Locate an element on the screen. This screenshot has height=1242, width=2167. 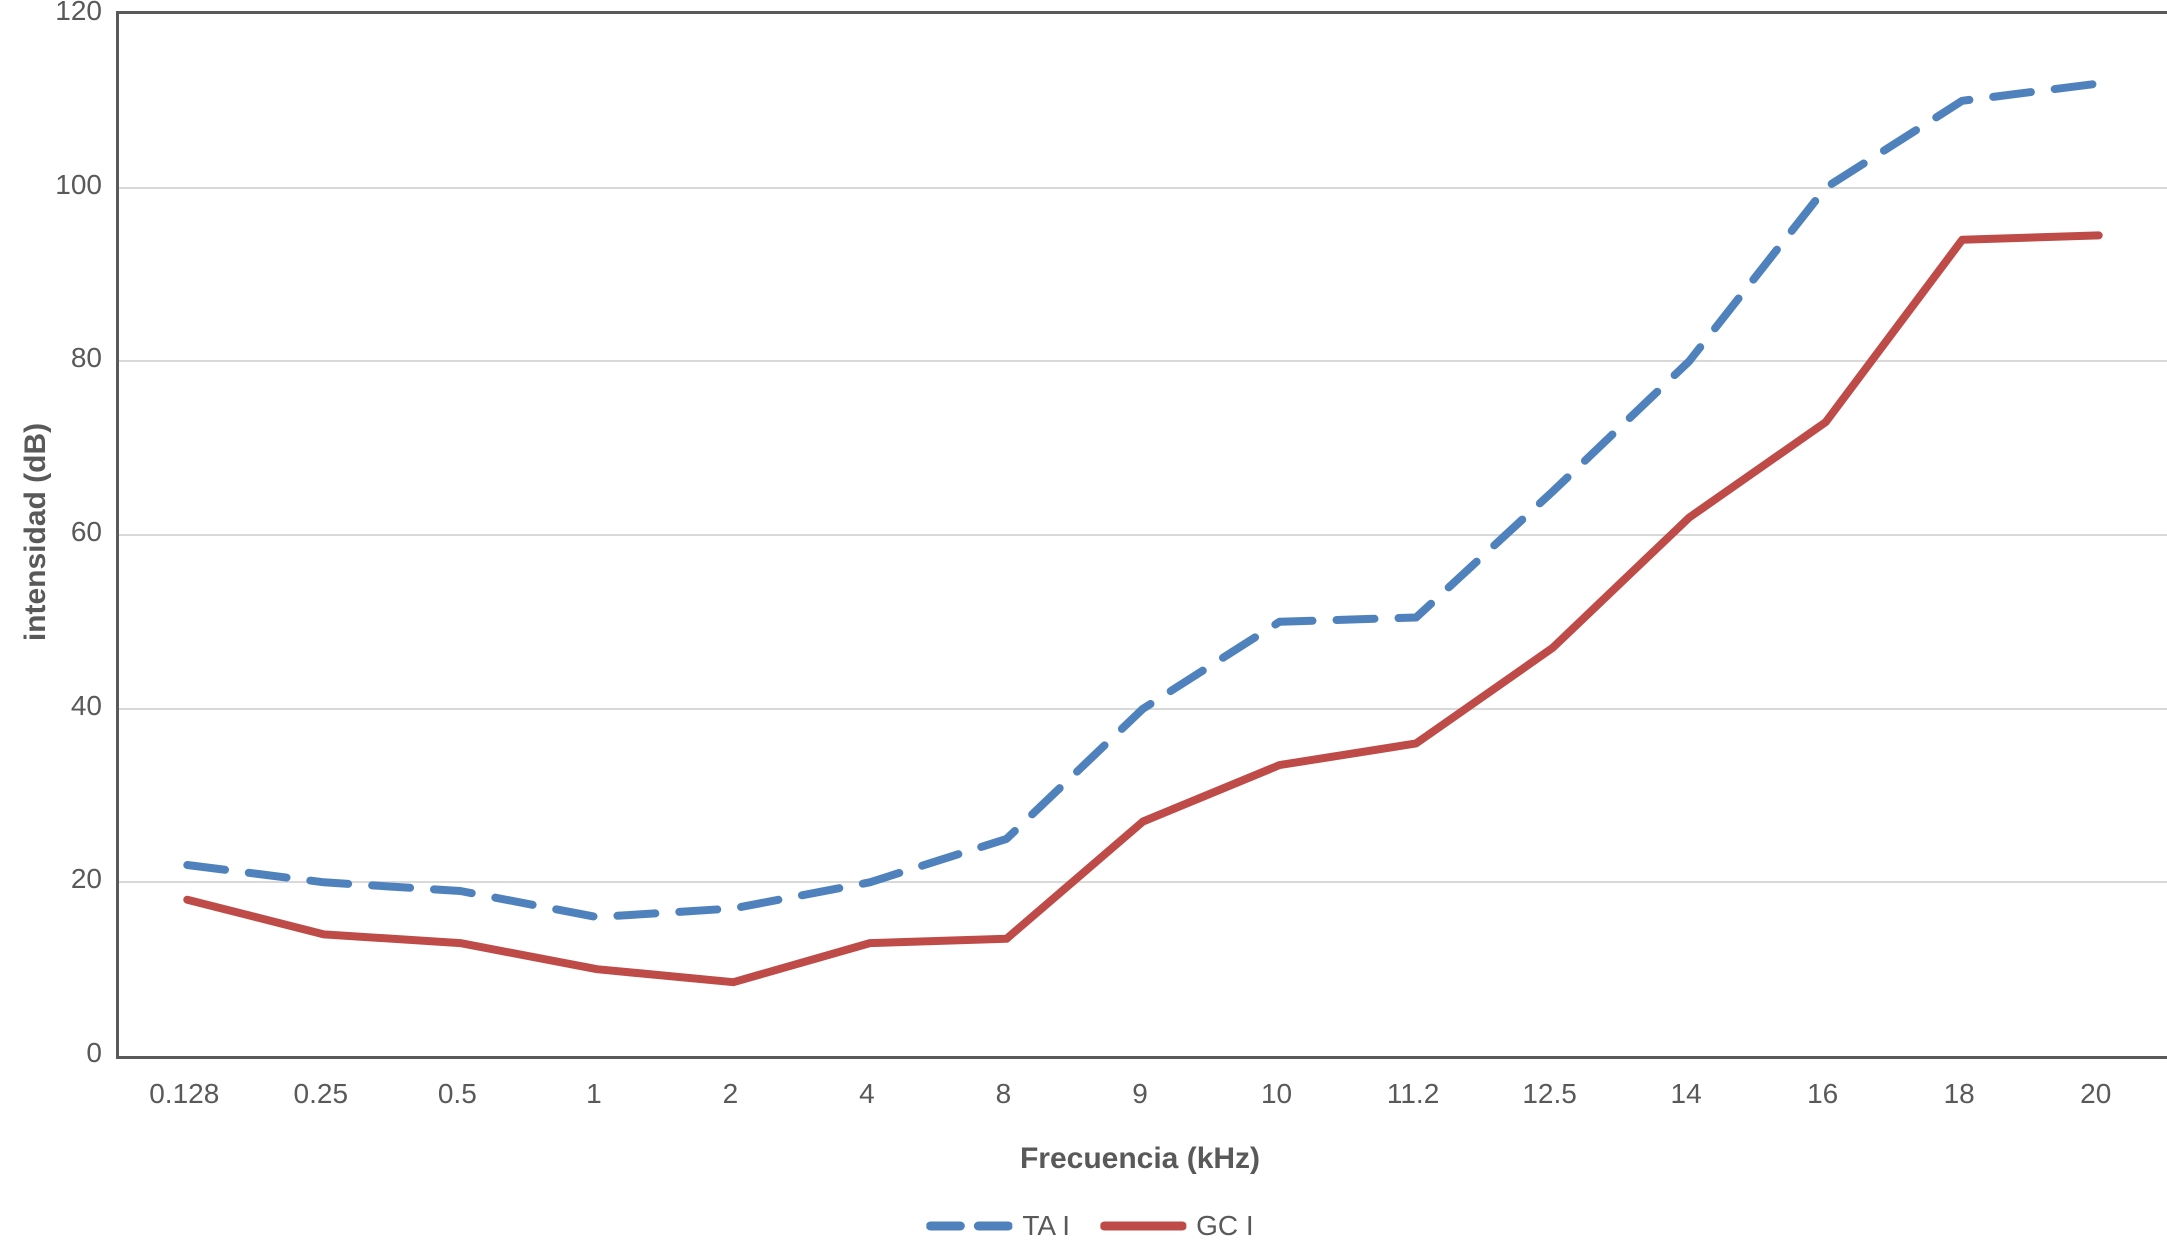
x-tick-label: 20 is located at coordinates (2096, 1093).